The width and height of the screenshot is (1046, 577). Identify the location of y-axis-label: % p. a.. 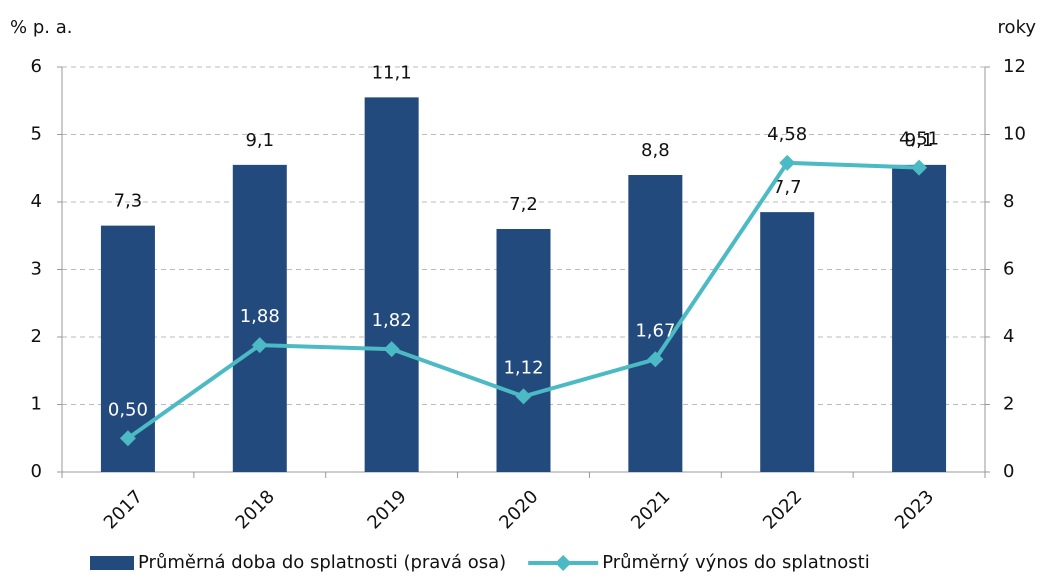
(41, 27).